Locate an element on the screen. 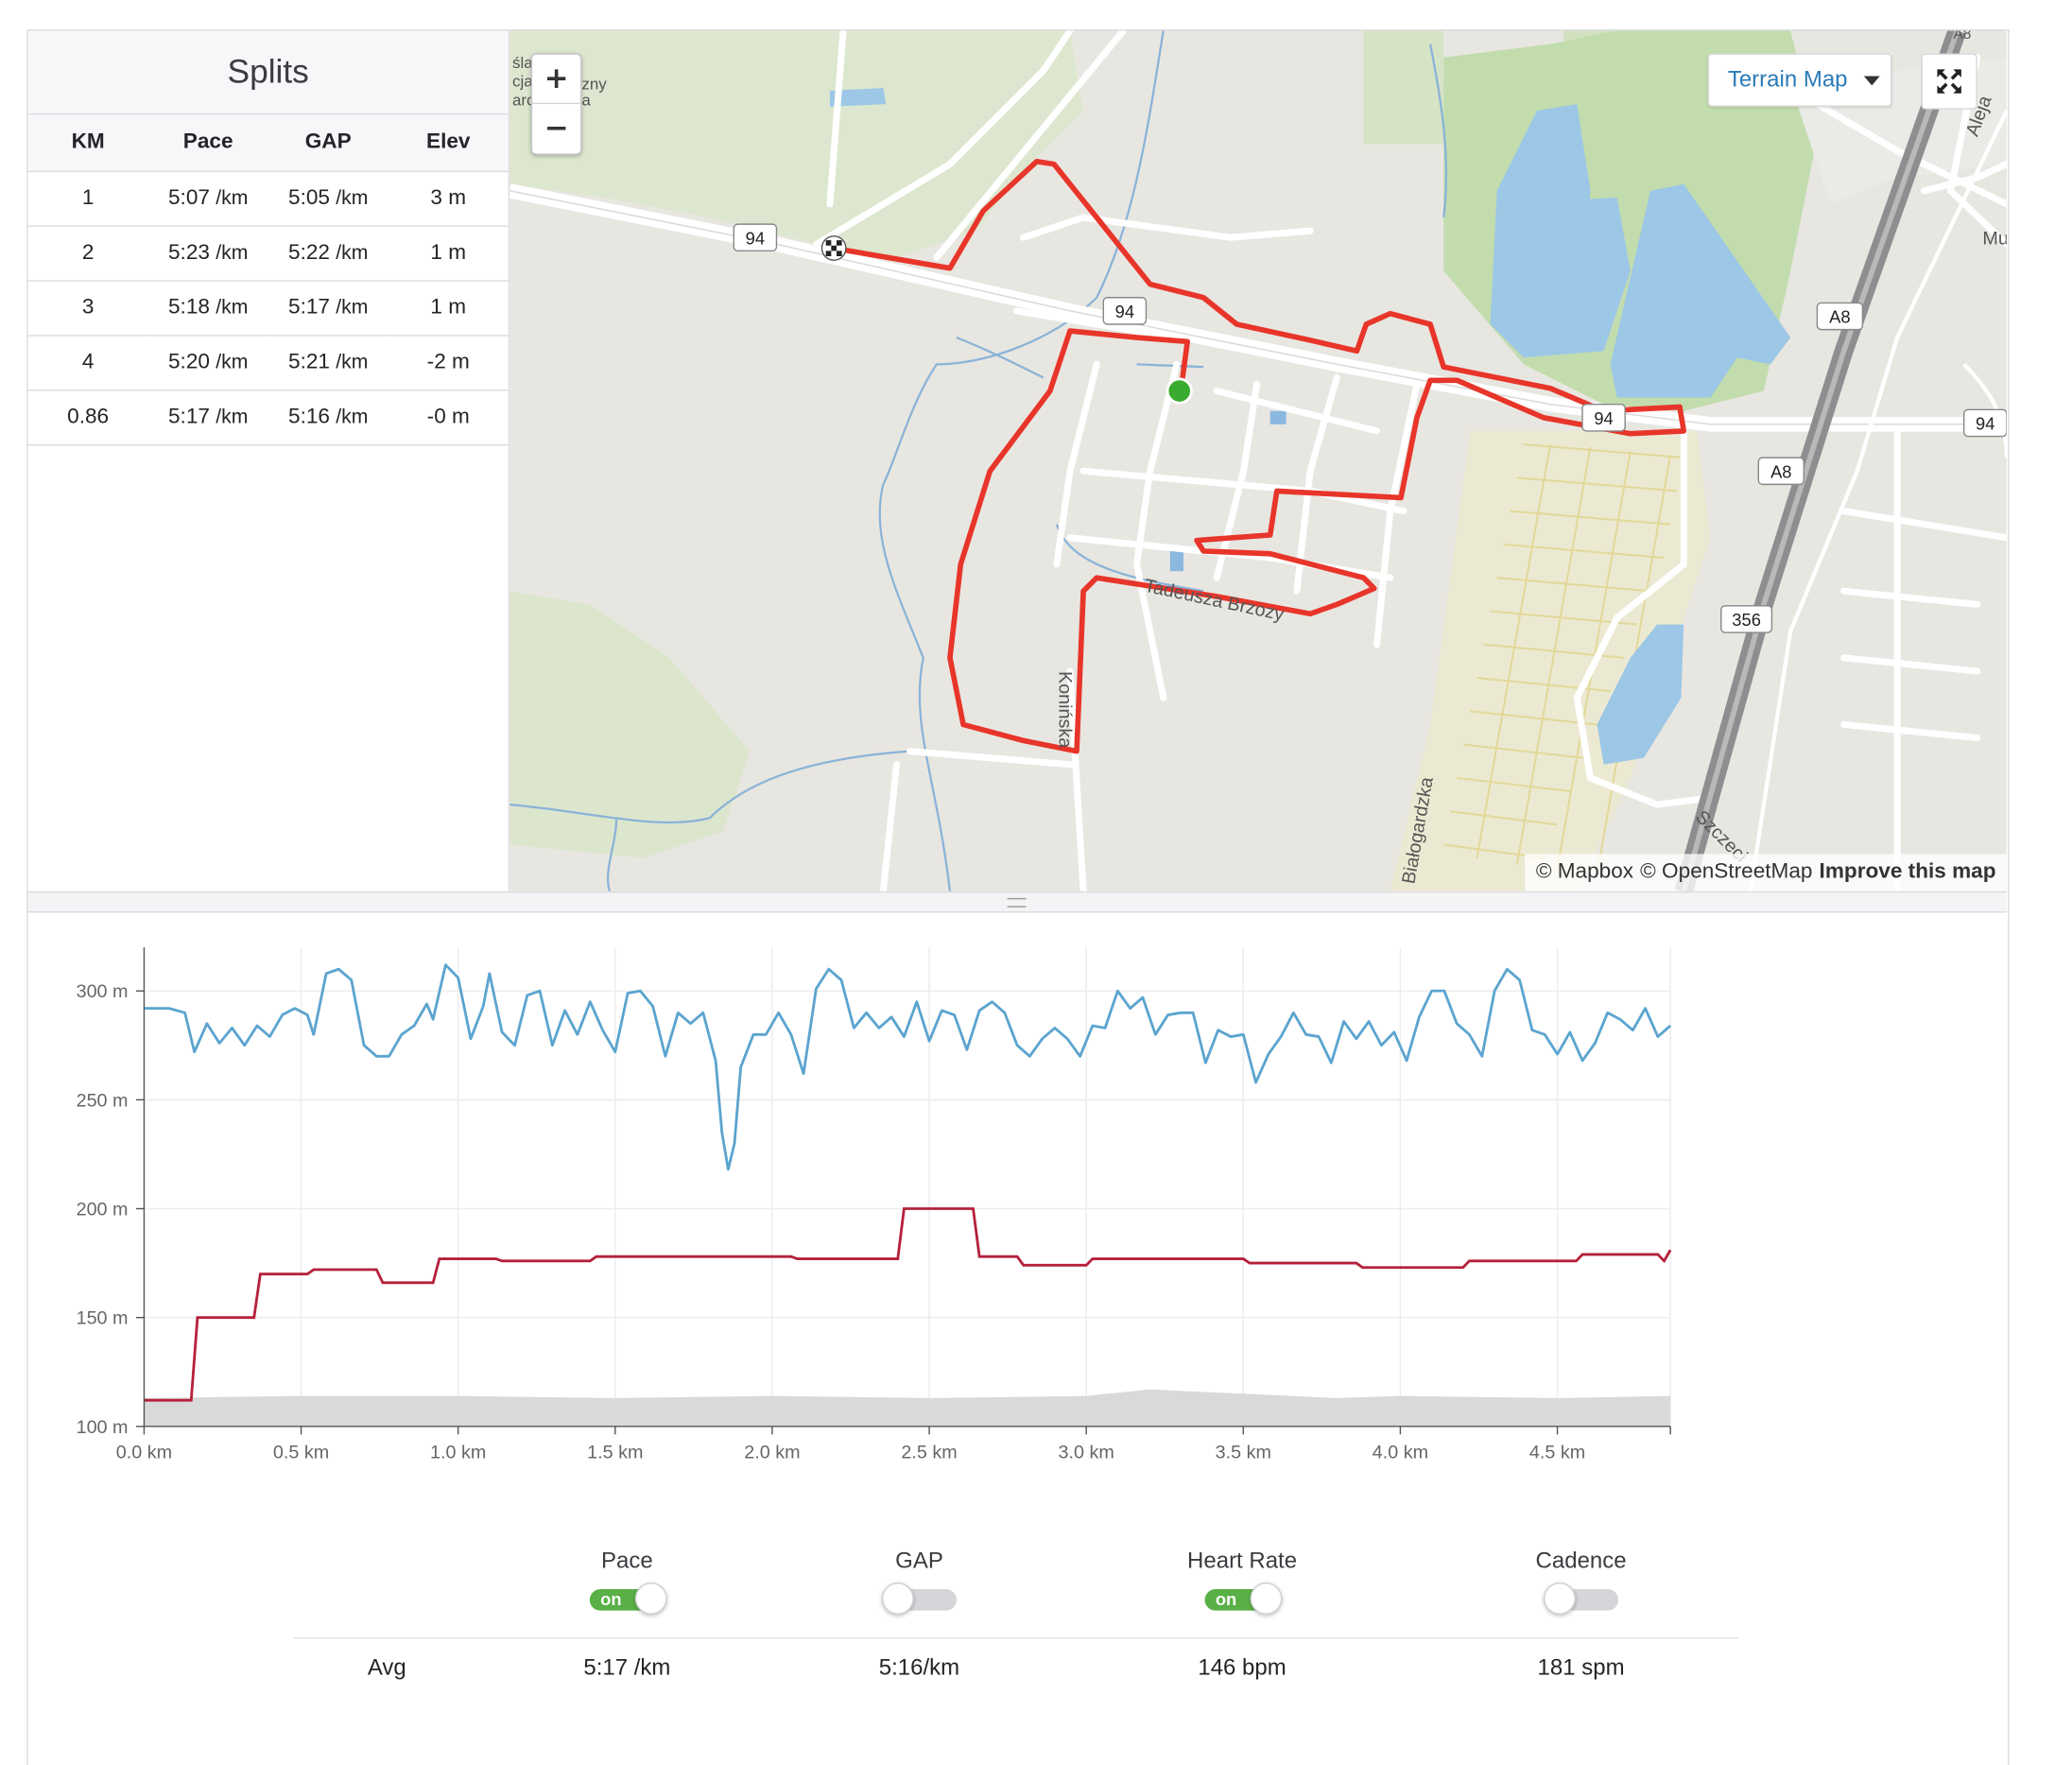 The width and height of the screenshot is (2072, 1765). avg-cadence: 181 spm is located at coordinates (1581, 1667).